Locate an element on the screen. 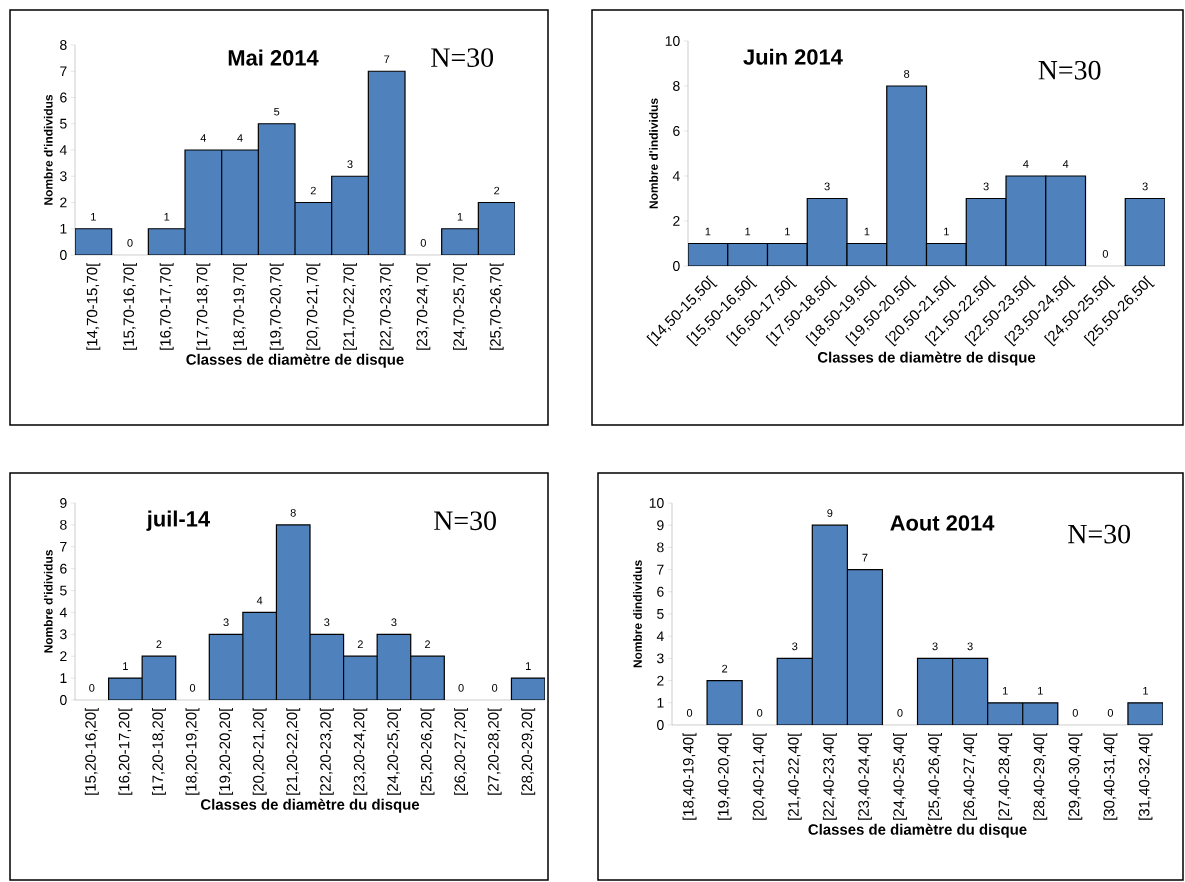 The width and height of the screenshot is (1185, 882). x-tick-label: [22,40-23,40[ is located at coordinates (829, 776).